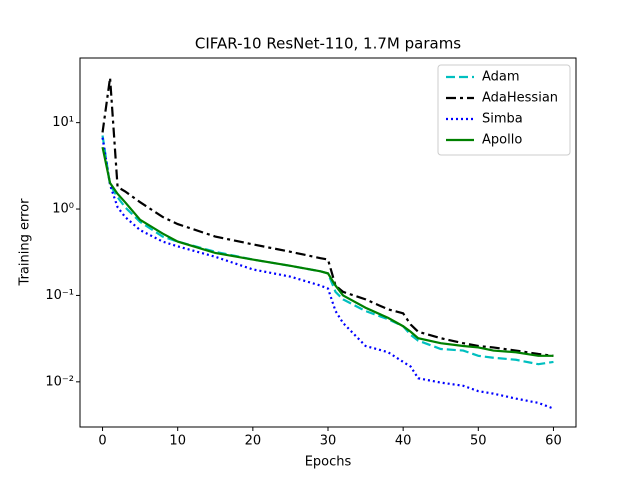 This screenshot has width=640, height=480. I want to click on legend-label: Adam, so click(501, 77).